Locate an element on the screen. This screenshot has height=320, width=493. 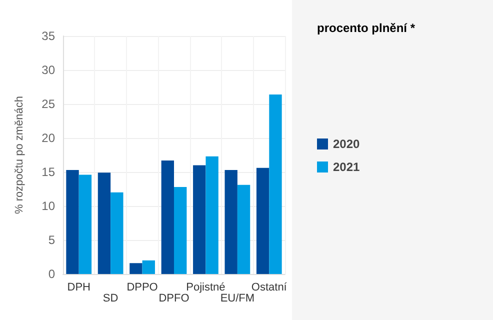
legend-label: 2020 is located at coordinates (346, 144).